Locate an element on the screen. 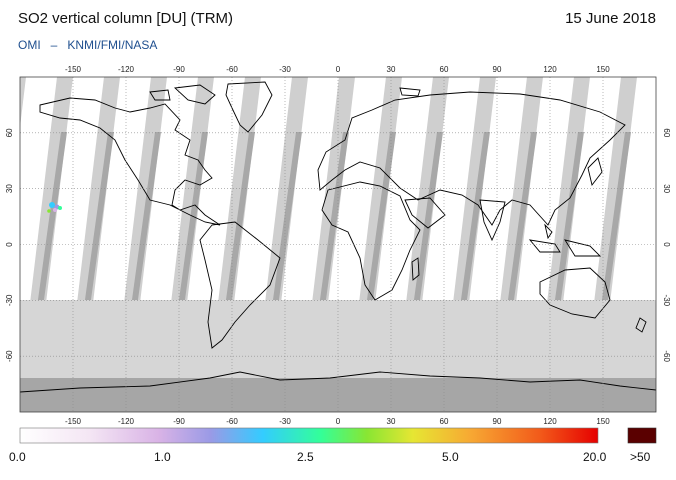  australia-coast is located at coordinates (575, 293).